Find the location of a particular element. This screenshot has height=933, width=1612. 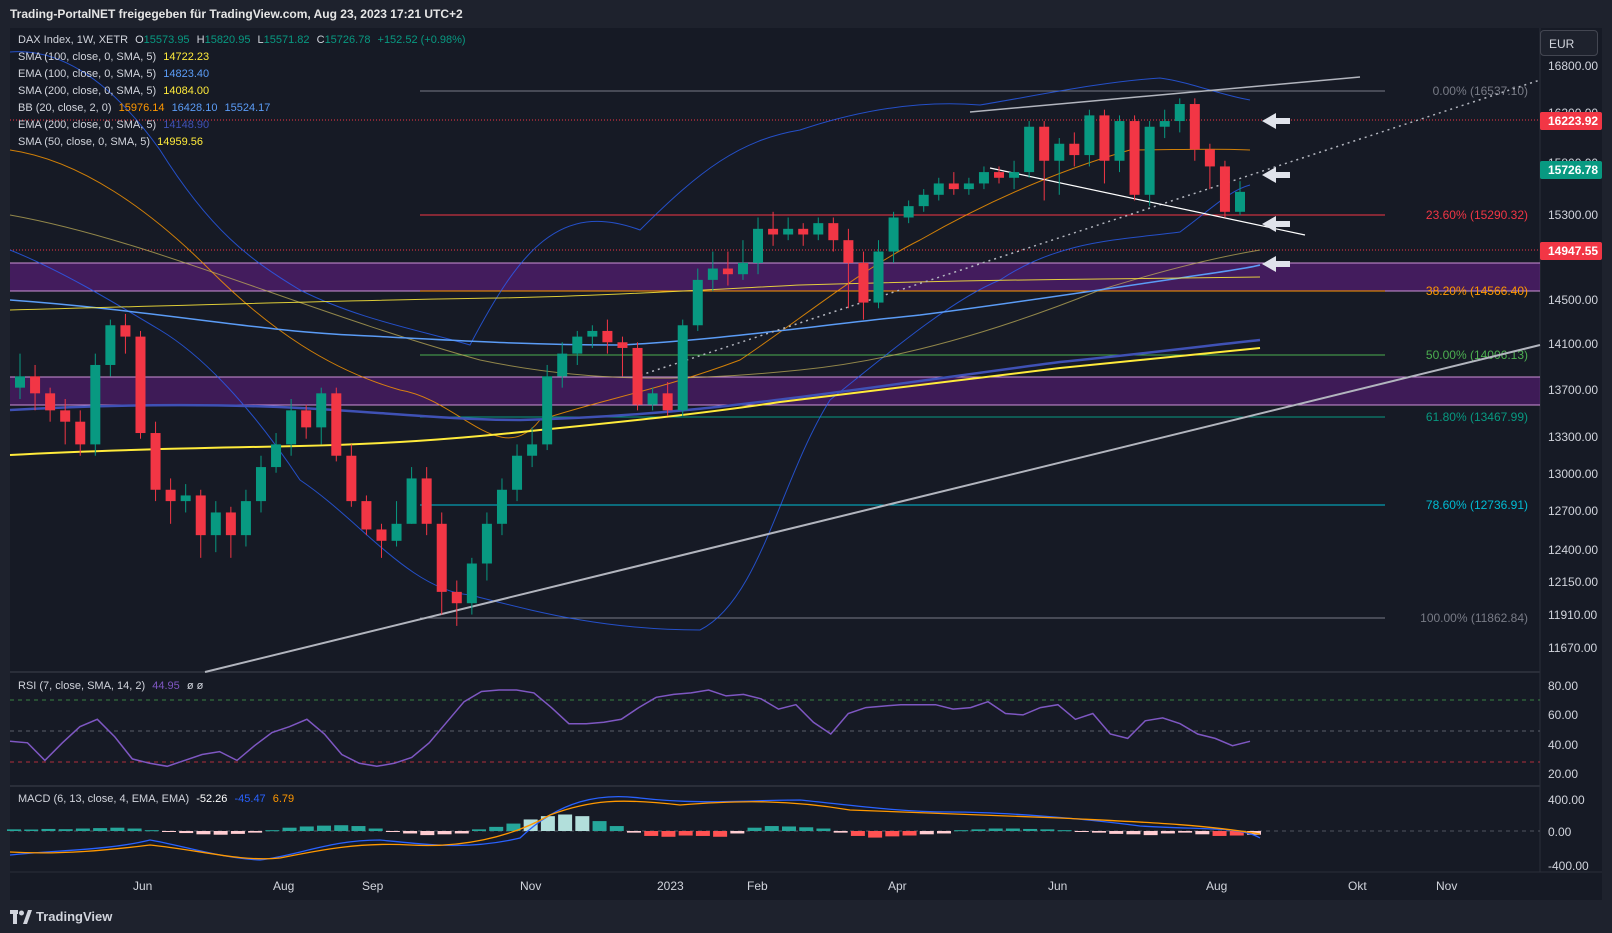

indicator-label: BB (20, close, 2, 0) is located at coordinates (65, 108).